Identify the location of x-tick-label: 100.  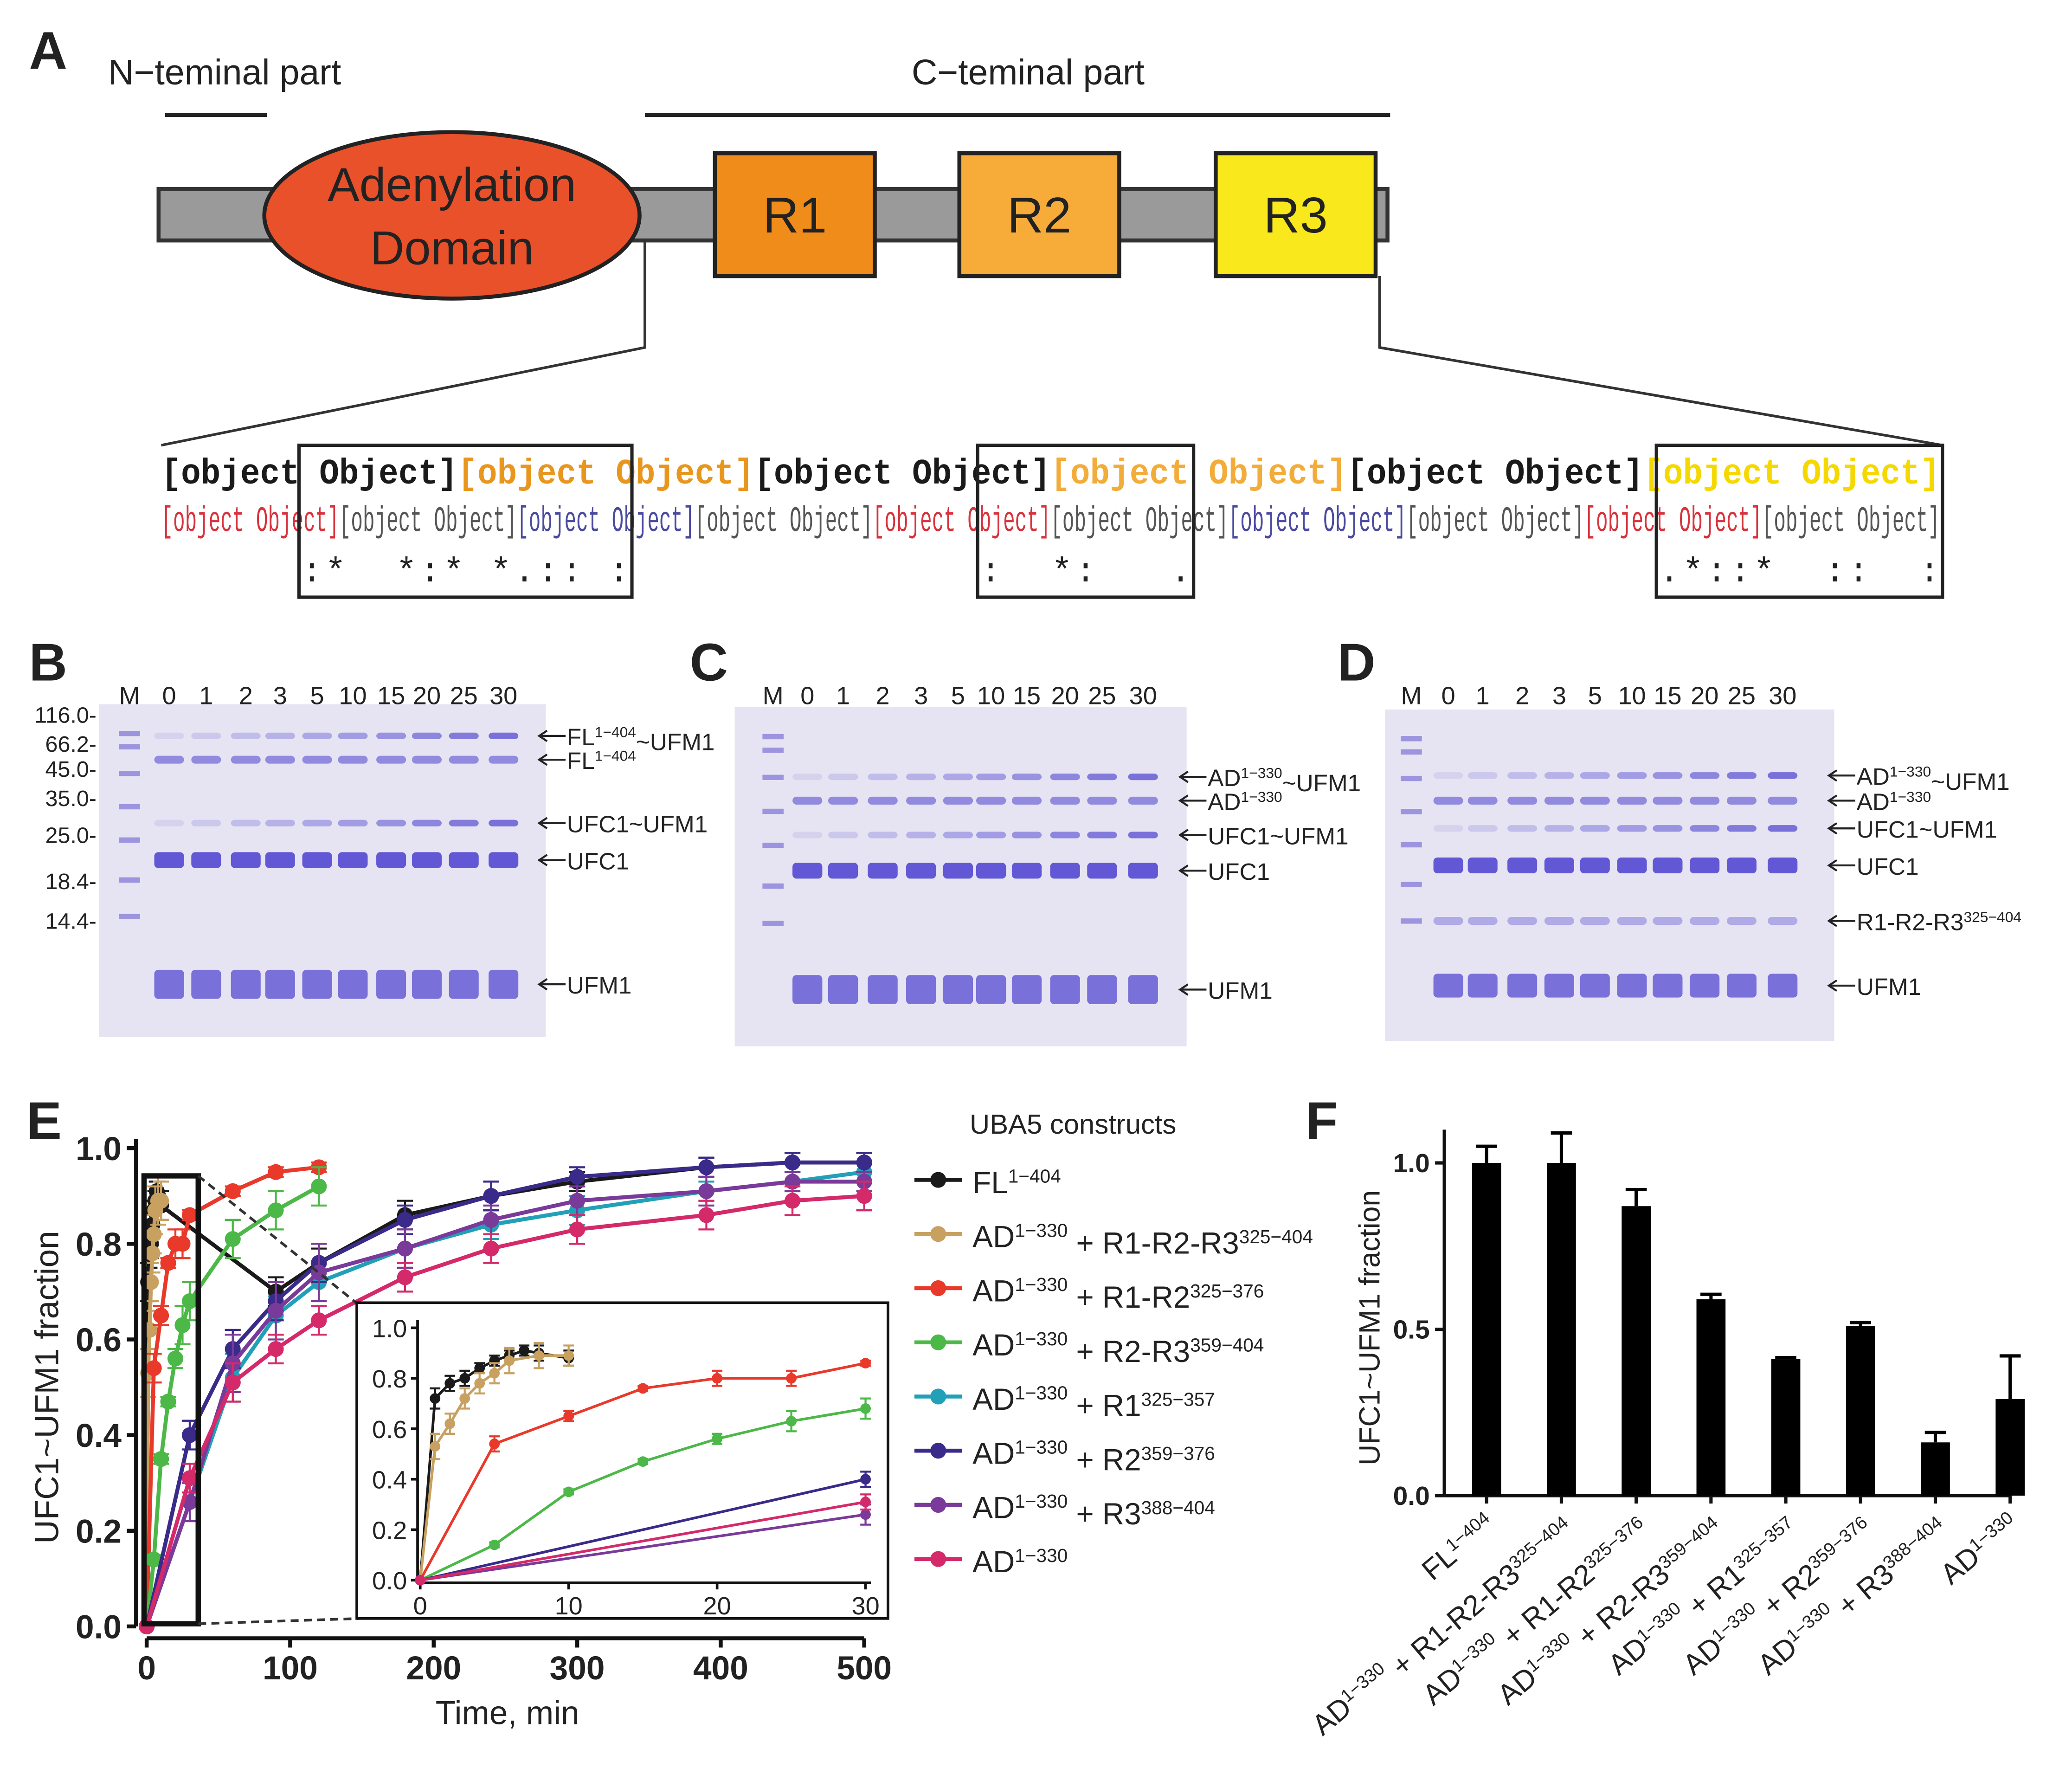
(290, 1668).